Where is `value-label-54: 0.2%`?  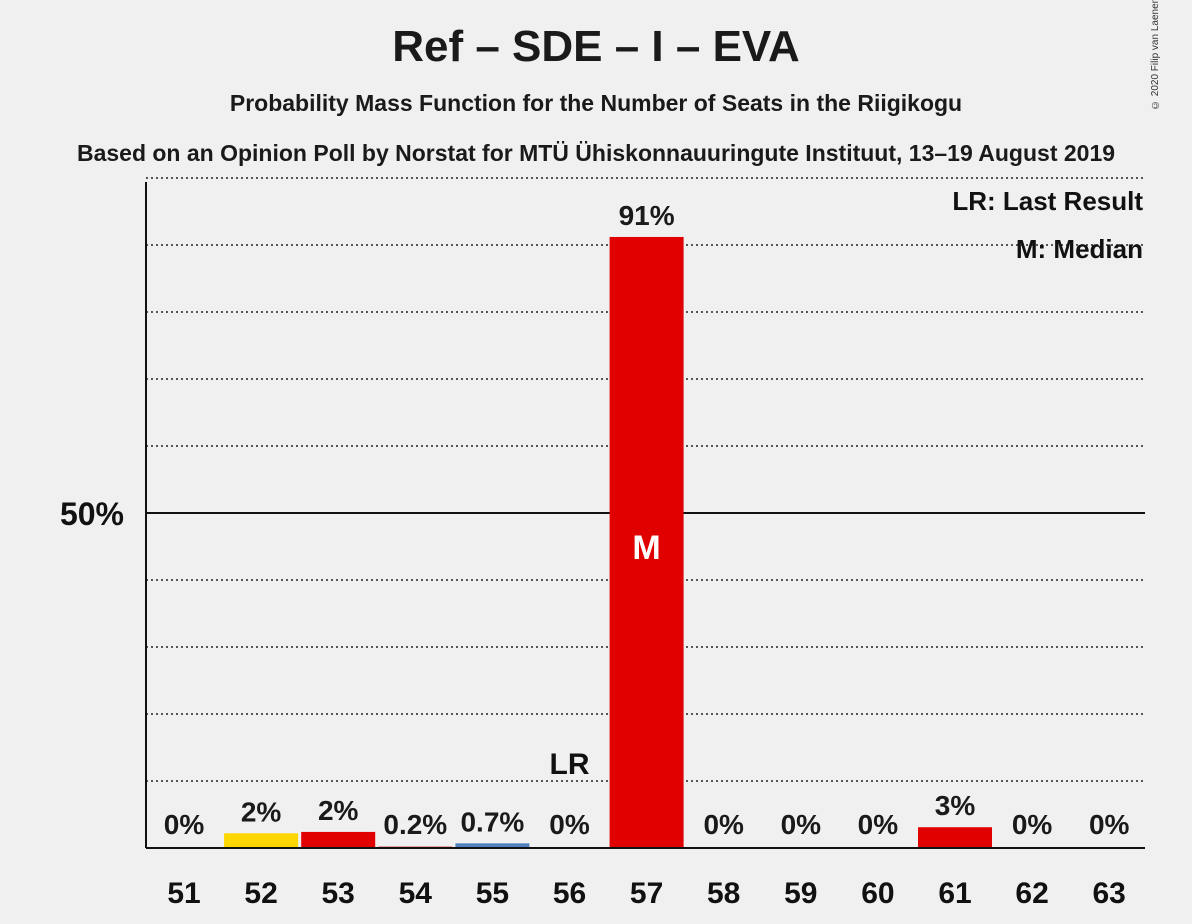
value-label-54: 0.2% is located at coordinates (415, 824).